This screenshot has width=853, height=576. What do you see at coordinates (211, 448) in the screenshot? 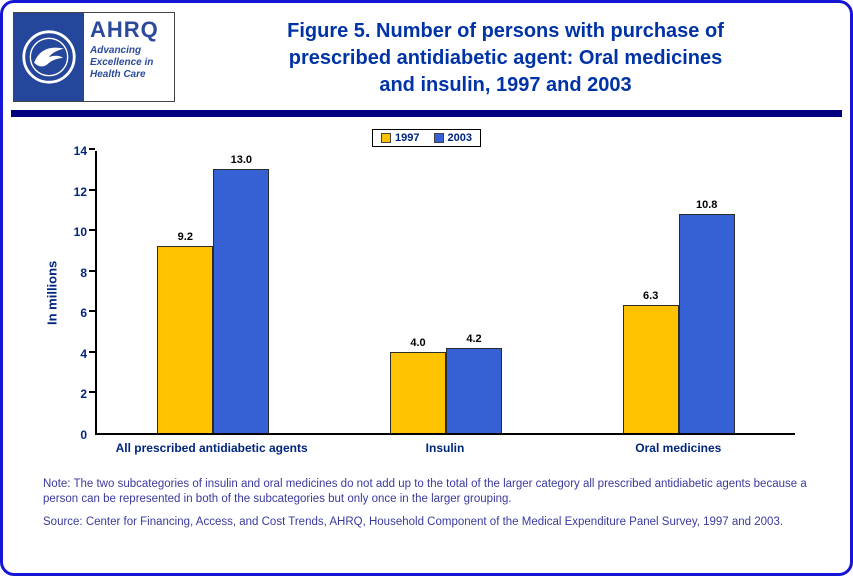
I see `x-category-label: All prescribed antidiabetic agents` at bounding box center [211, 448].